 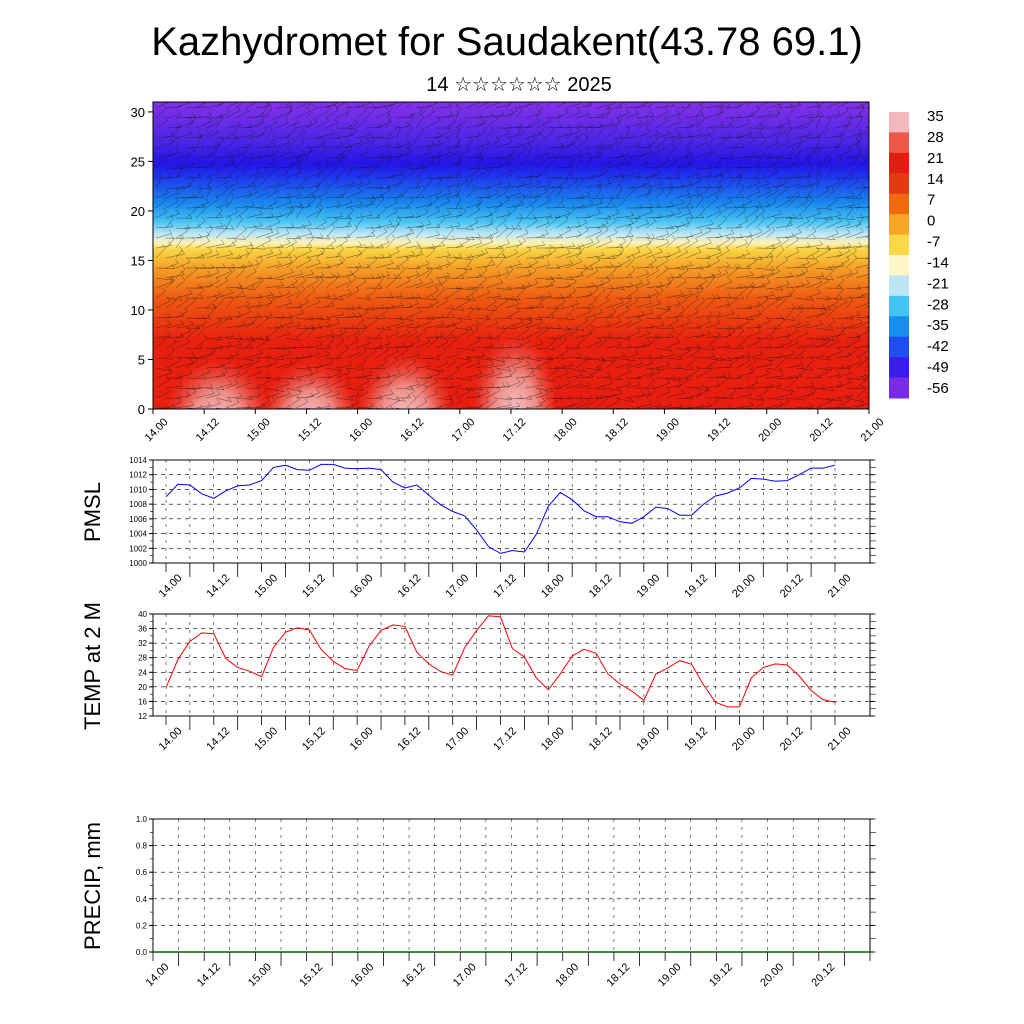 I want to click on colorbar-label: 7, so click(x=931, y=200).